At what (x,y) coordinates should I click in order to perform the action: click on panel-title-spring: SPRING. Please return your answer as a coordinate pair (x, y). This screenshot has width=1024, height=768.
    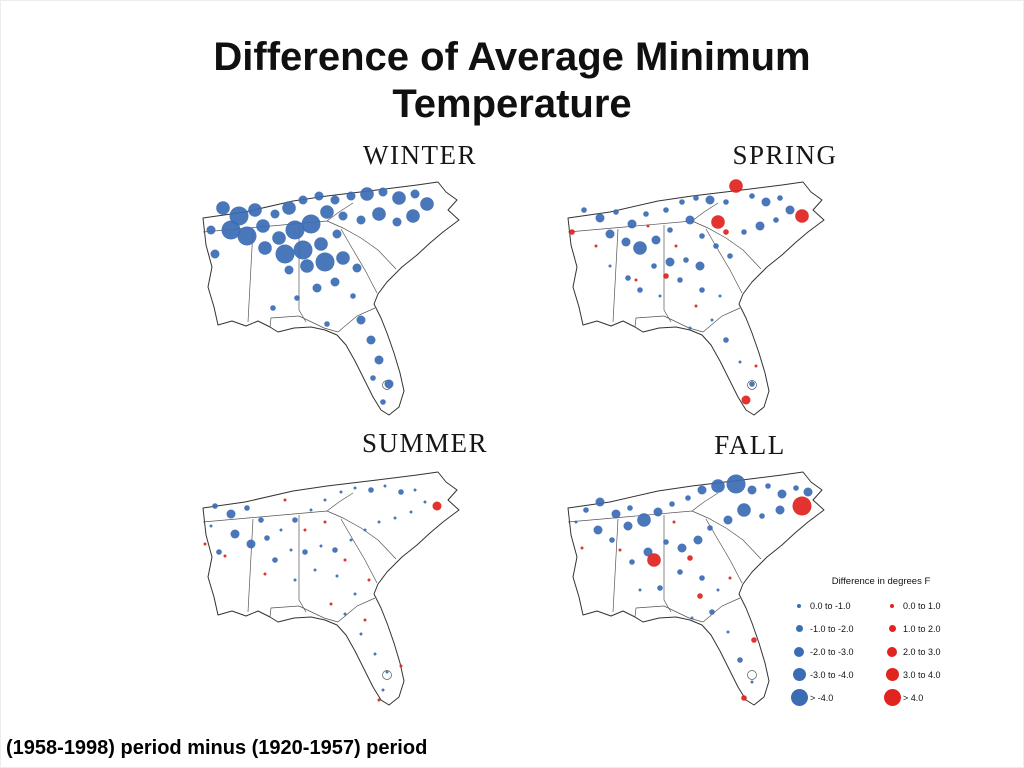
    Looking at the image, I should click on (785, 155).